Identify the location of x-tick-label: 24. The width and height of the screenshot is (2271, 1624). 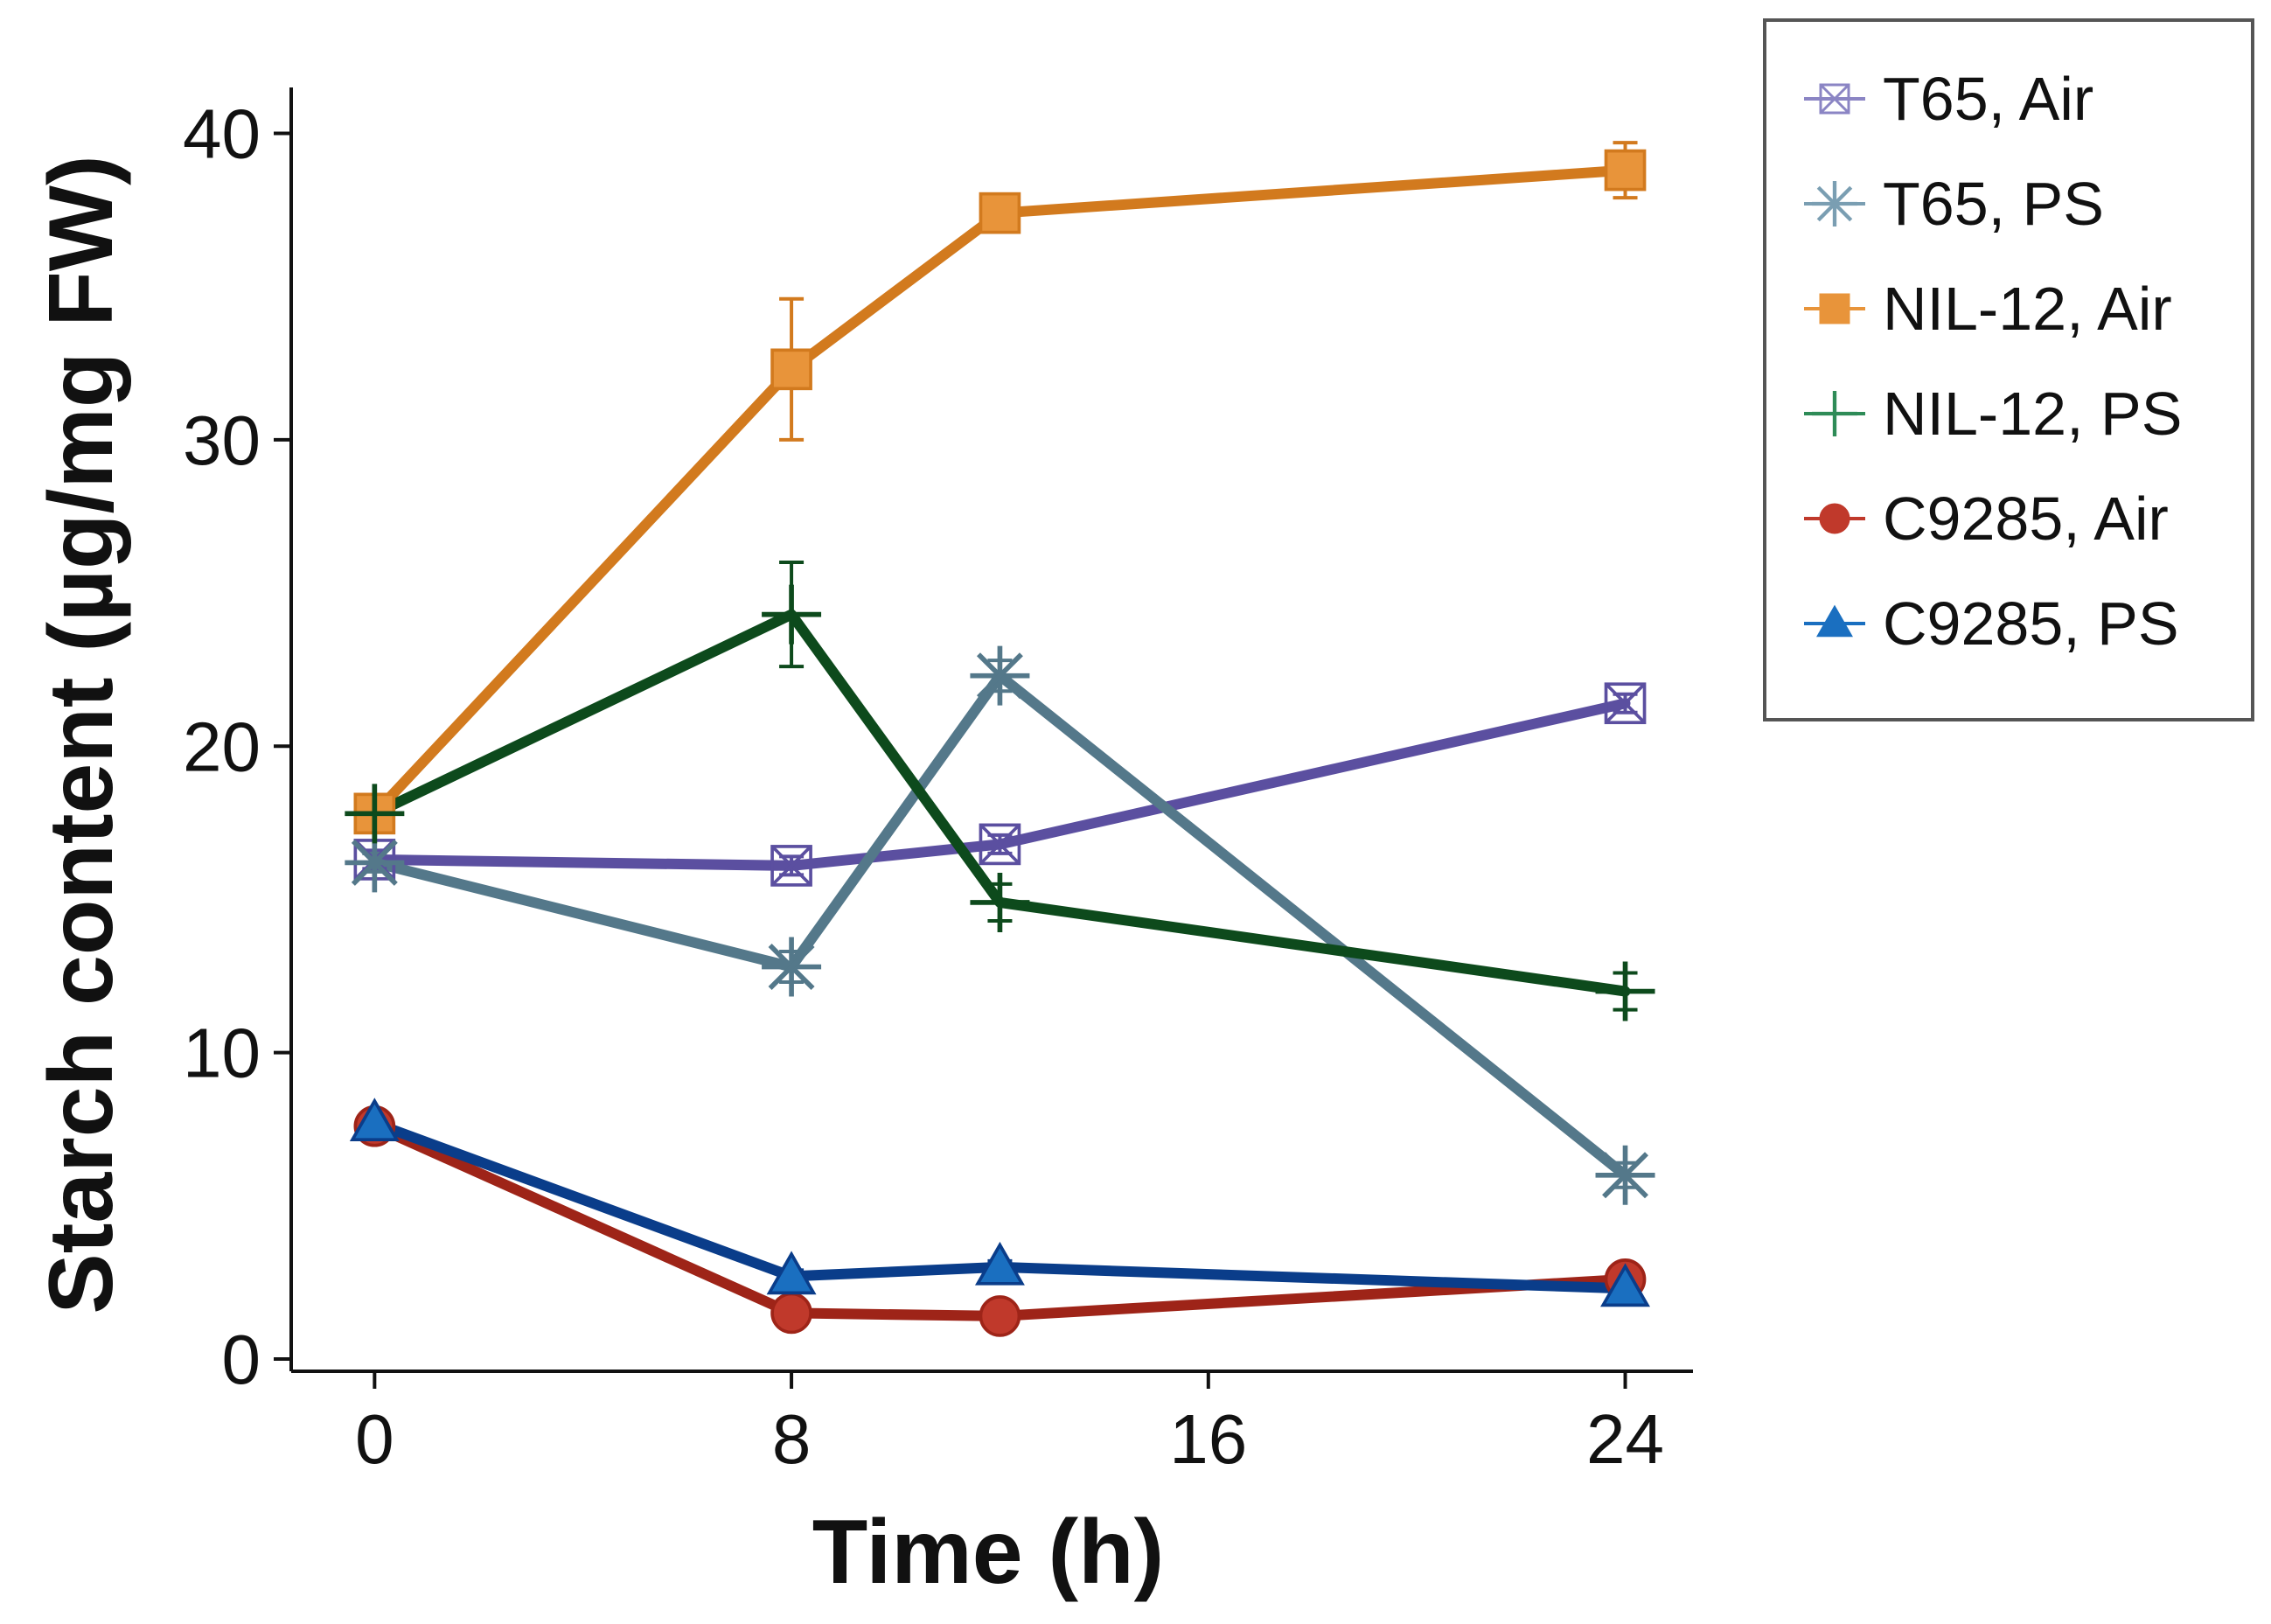
(1625, 1439).